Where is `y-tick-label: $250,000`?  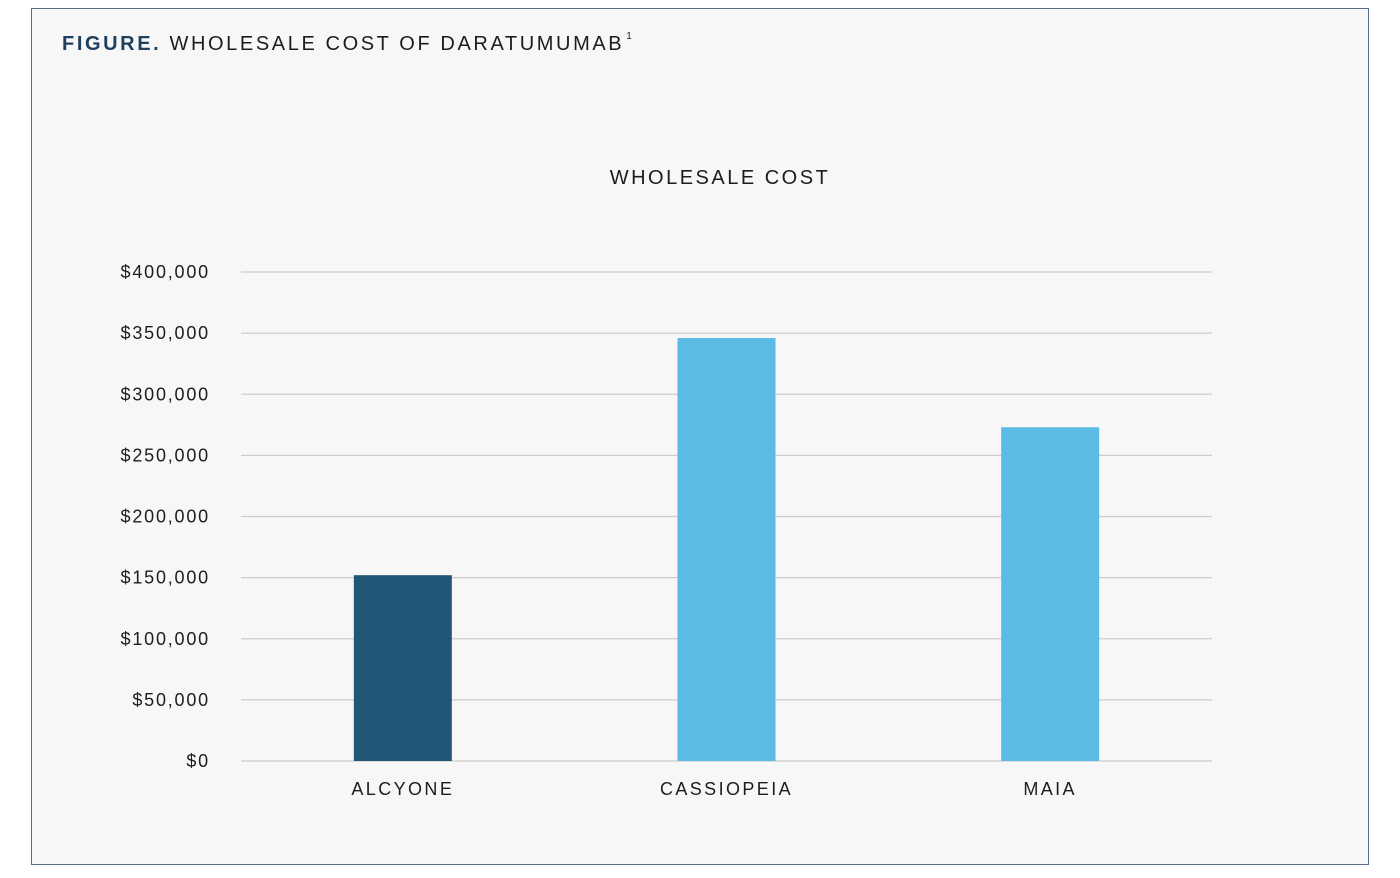
y-tick-label: $250,000 is located at coordinates (165, 455).